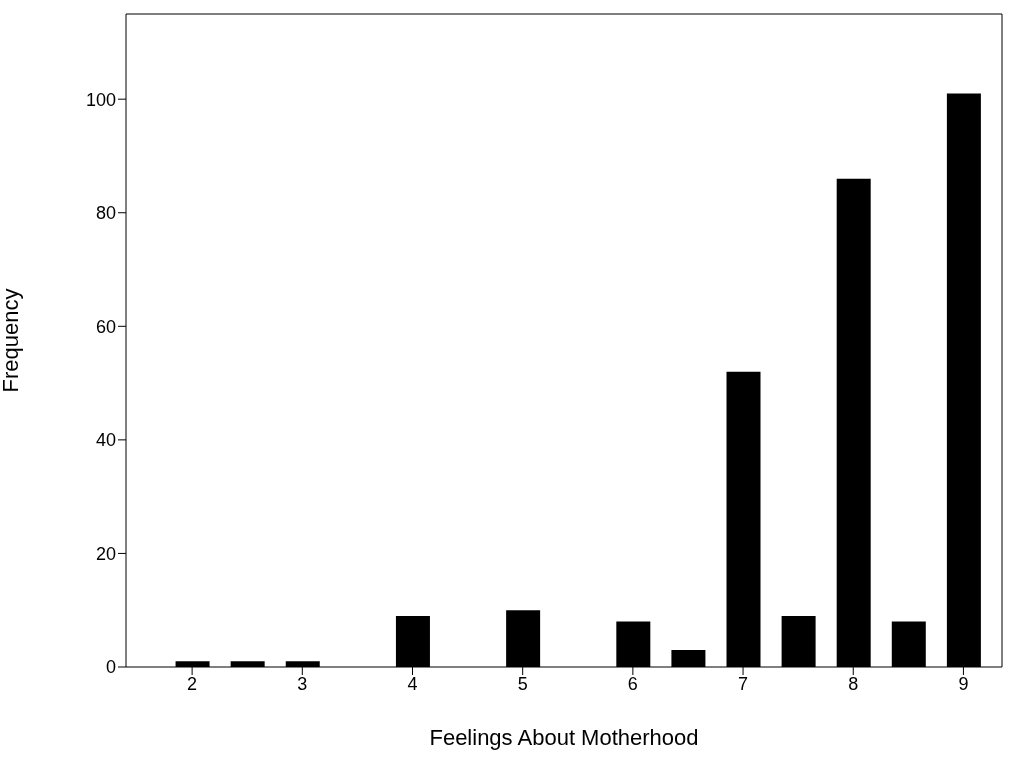  I want to click on x-tick-label: 2, so click(192, 683).